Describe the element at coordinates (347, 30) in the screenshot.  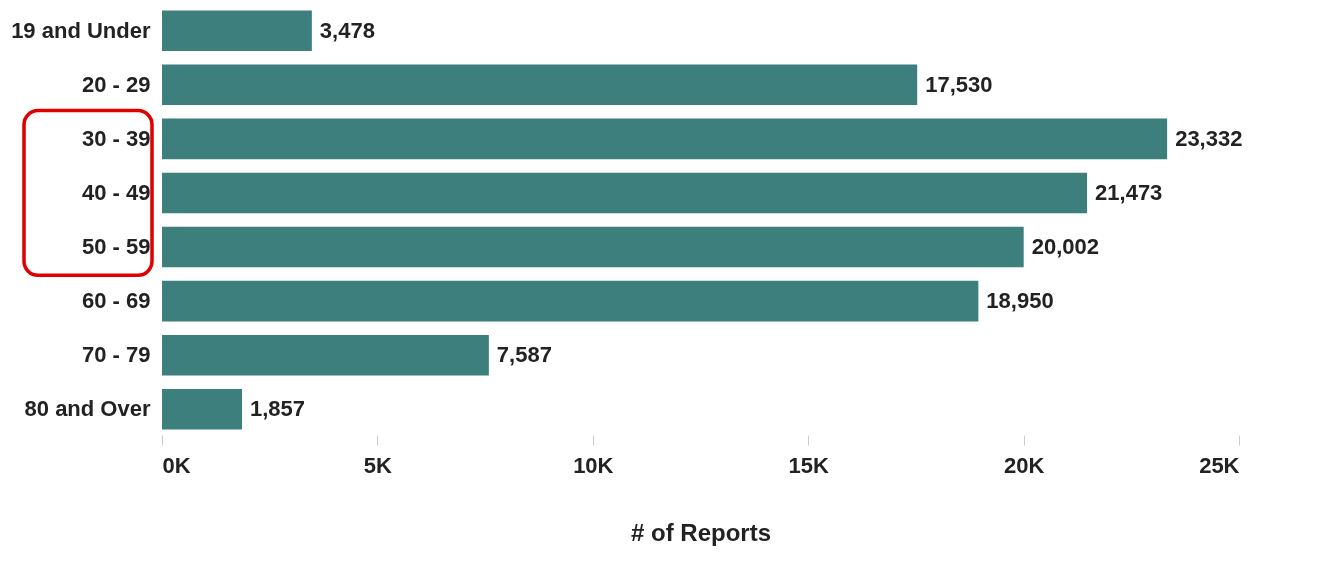
I see `data-label: 3,478` at that location.